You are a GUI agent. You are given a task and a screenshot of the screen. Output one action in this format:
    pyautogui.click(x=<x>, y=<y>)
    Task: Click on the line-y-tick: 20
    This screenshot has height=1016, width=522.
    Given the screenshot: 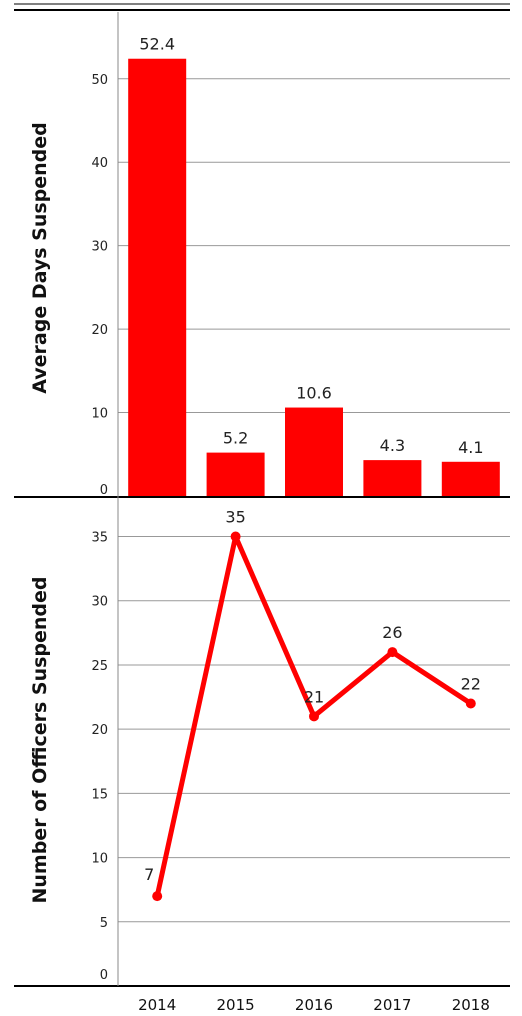 What is the action you would take?
    pyautogui.click(x=99, y=730)
    